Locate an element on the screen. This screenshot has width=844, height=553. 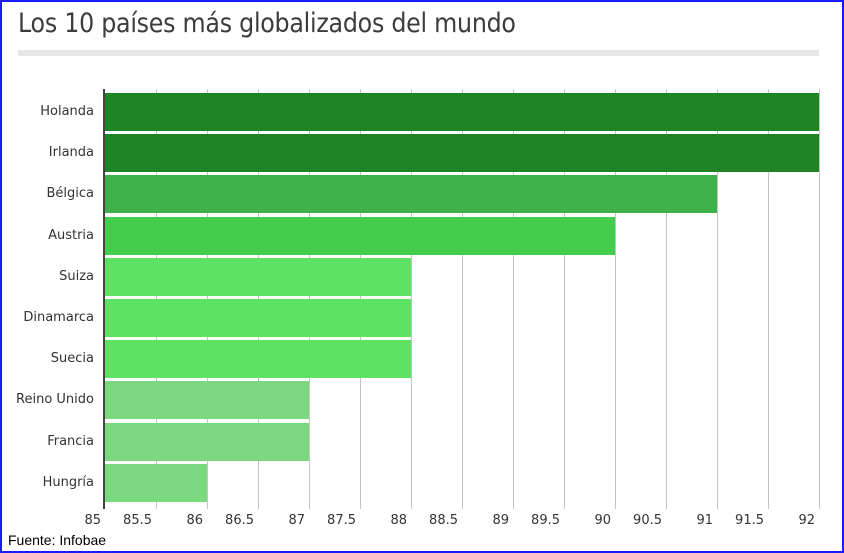
x-tick-label: 89.5 is located at coordinates (545, 520).